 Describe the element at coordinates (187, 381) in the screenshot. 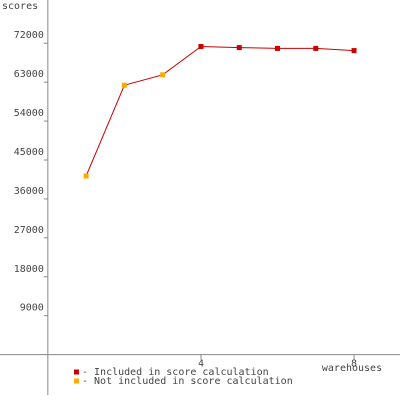

I see `legend-label: - Not included in score calculation` at that location.